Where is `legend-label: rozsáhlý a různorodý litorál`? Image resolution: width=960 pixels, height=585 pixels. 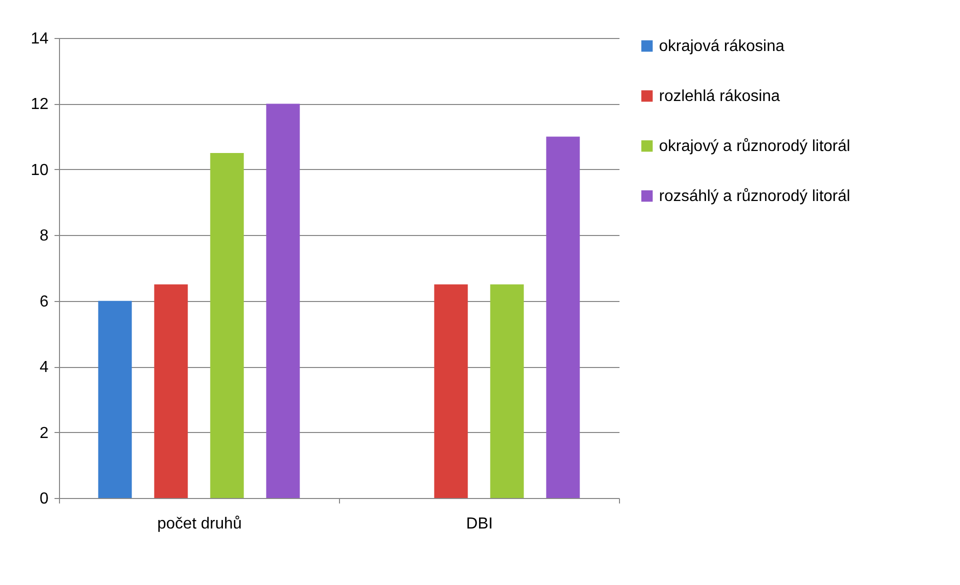 legend-label: rozsáhlý a různorodý litorál is located at coordinates (754, 196).